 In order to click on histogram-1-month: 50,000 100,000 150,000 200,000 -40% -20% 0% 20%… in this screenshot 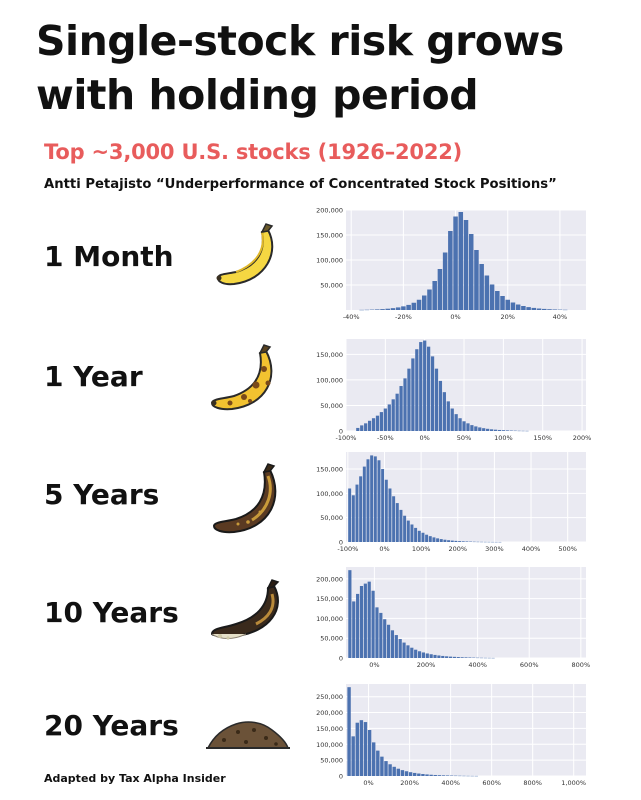, I will do `click(451, 264)`.